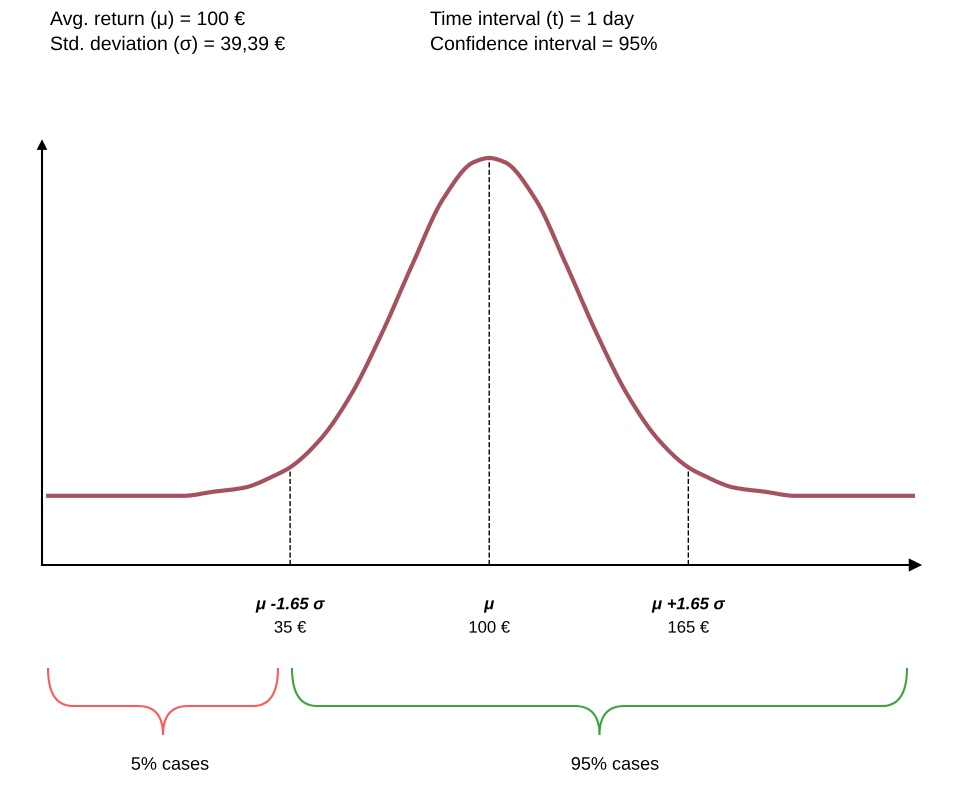  What do you see at coordinates (615, 763) in the screenshot?
I see `text: 95% cases` at bounding box center [615, 763].